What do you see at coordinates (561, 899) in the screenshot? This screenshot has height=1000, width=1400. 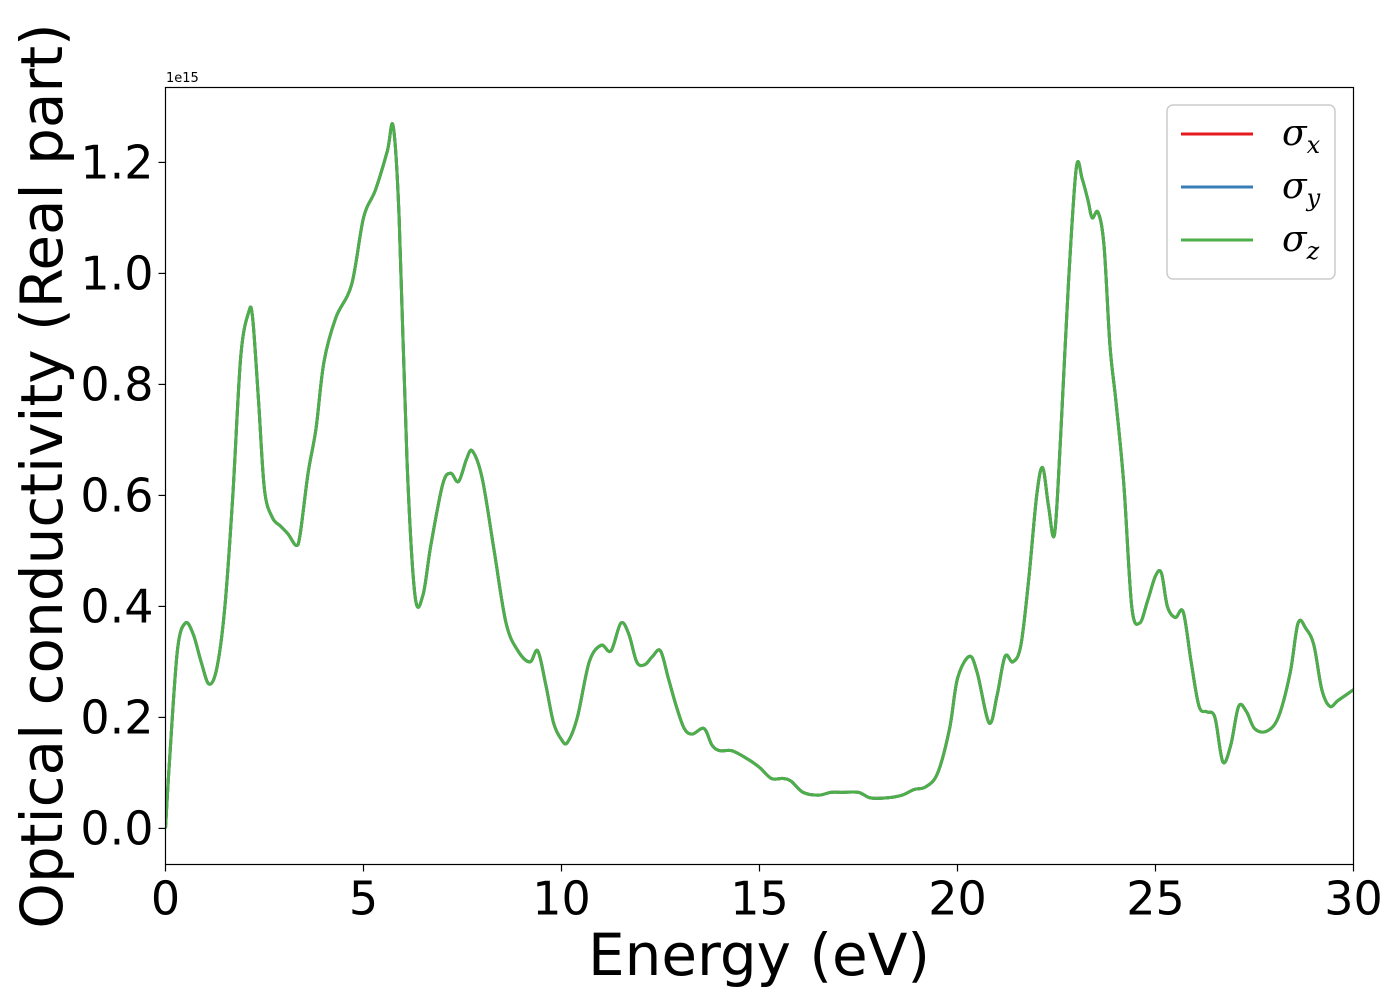 I see `x-tick-label: 10` at bounding box center [561, 899].